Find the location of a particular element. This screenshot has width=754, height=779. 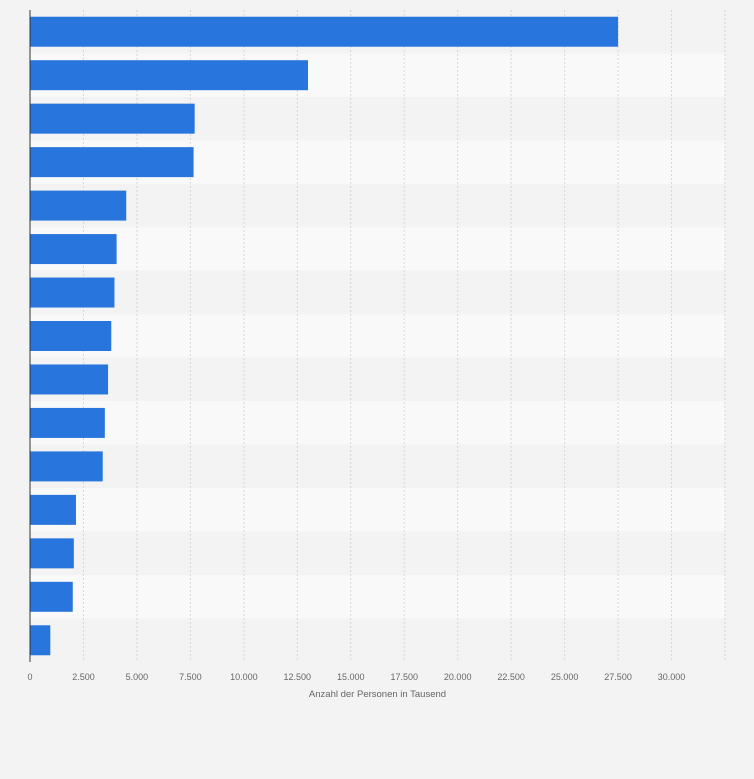

x-tick-label: 22.500 is located at coordinates (511, 677).